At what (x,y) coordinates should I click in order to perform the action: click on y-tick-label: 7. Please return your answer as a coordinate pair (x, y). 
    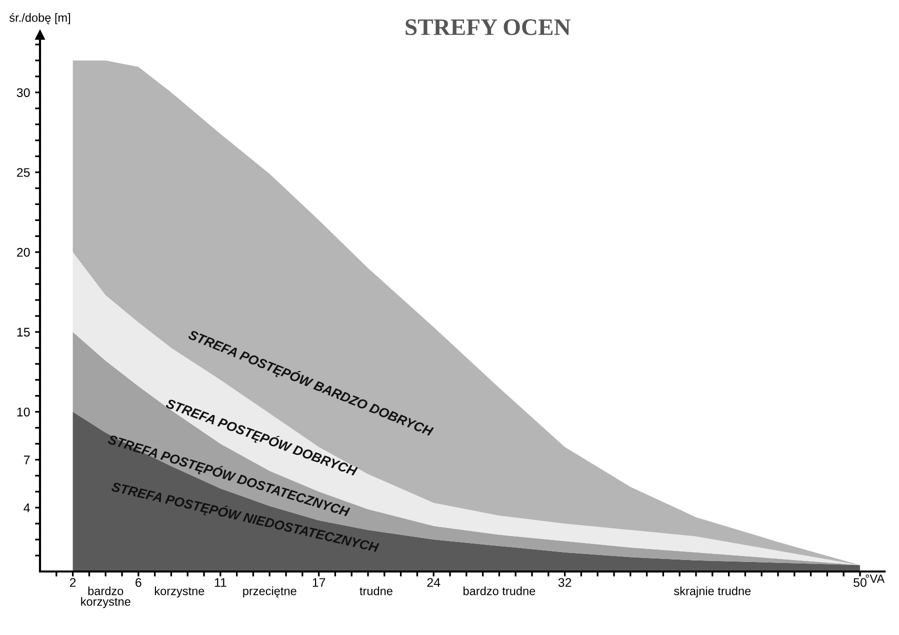
    Looking at the image, I should click on (27, 460).